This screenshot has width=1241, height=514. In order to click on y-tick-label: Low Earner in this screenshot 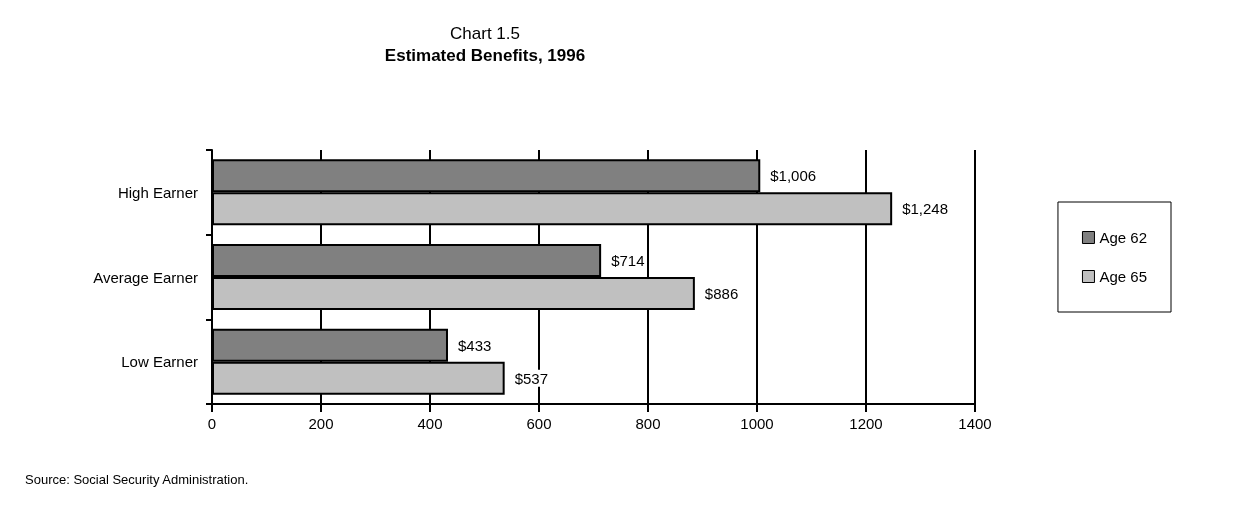, I will do `click(159, 362)`.